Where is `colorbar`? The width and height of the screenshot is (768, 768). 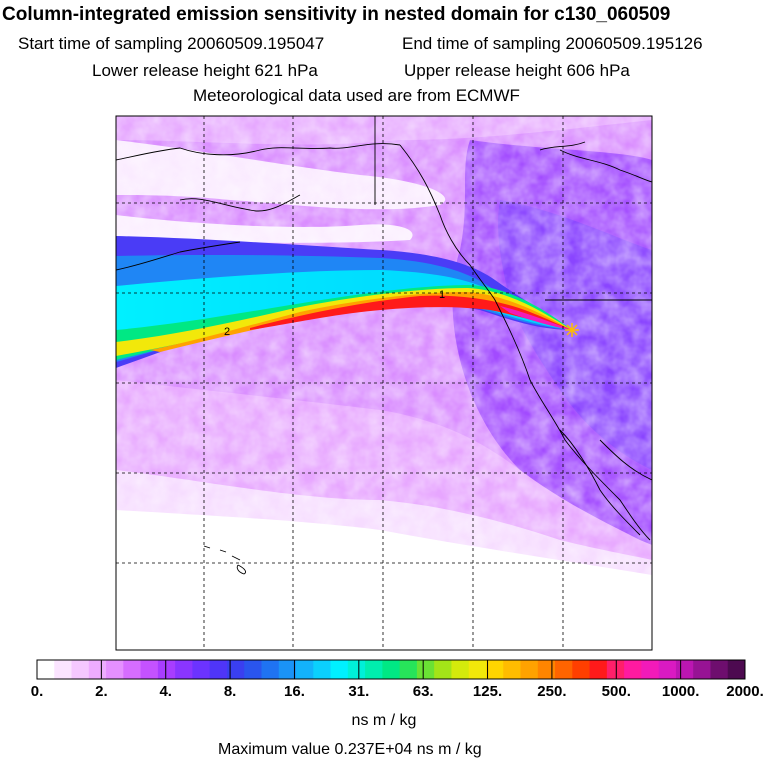
colorbar is located at coordinates (391, 669).